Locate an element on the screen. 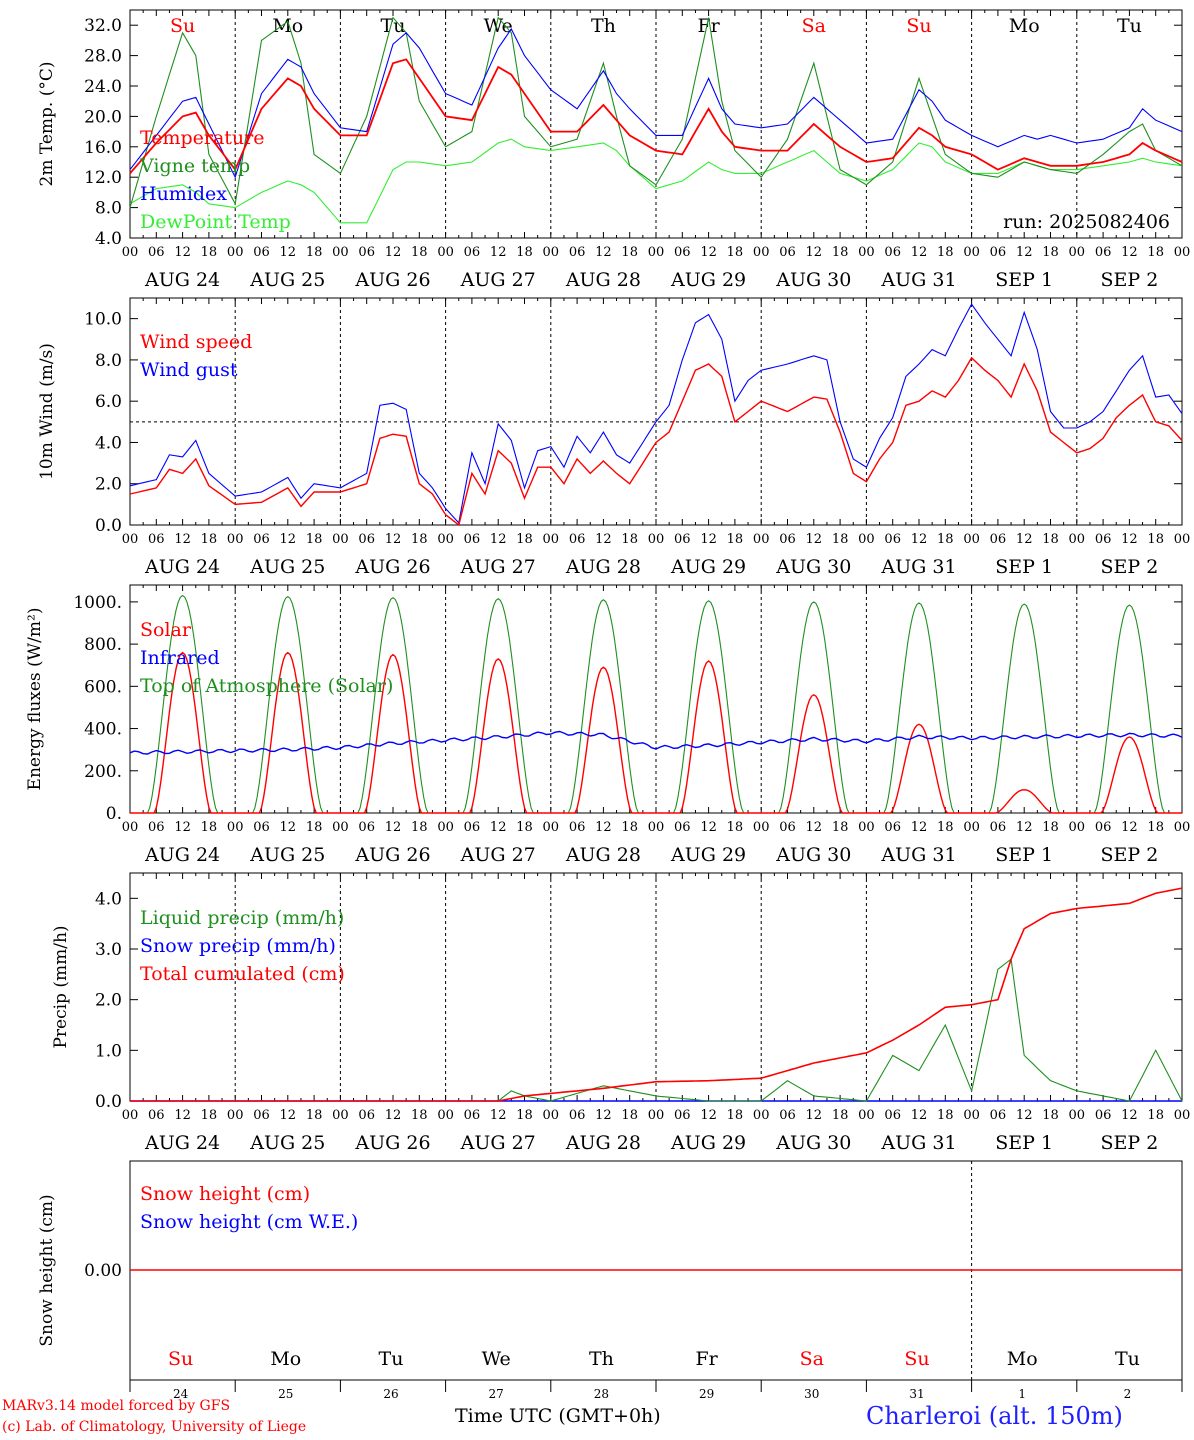 The image size is (1194, 1440). legend-entry: Wind speed is located at coordinates (196, 342).